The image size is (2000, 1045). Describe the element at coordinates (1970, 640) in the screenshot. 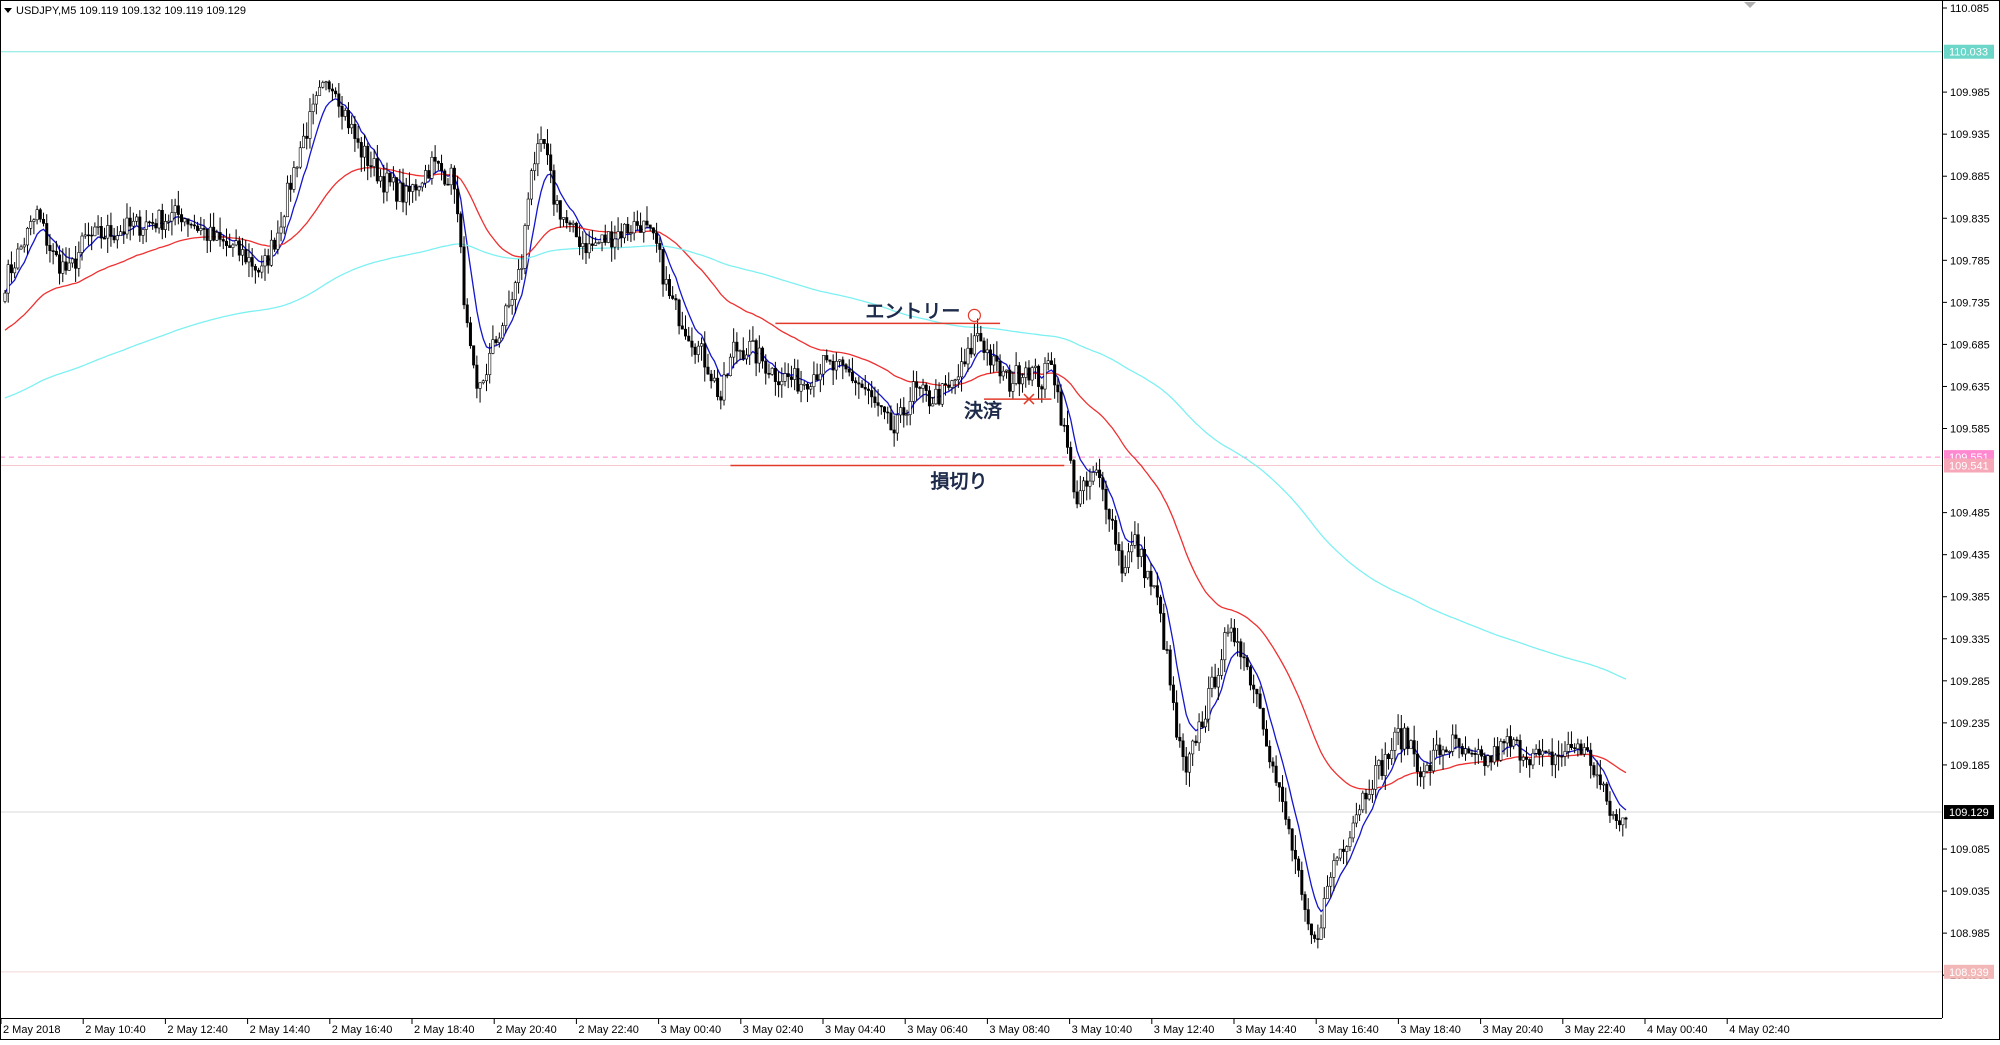

I see `y-tick-label: 109.335` at that location.